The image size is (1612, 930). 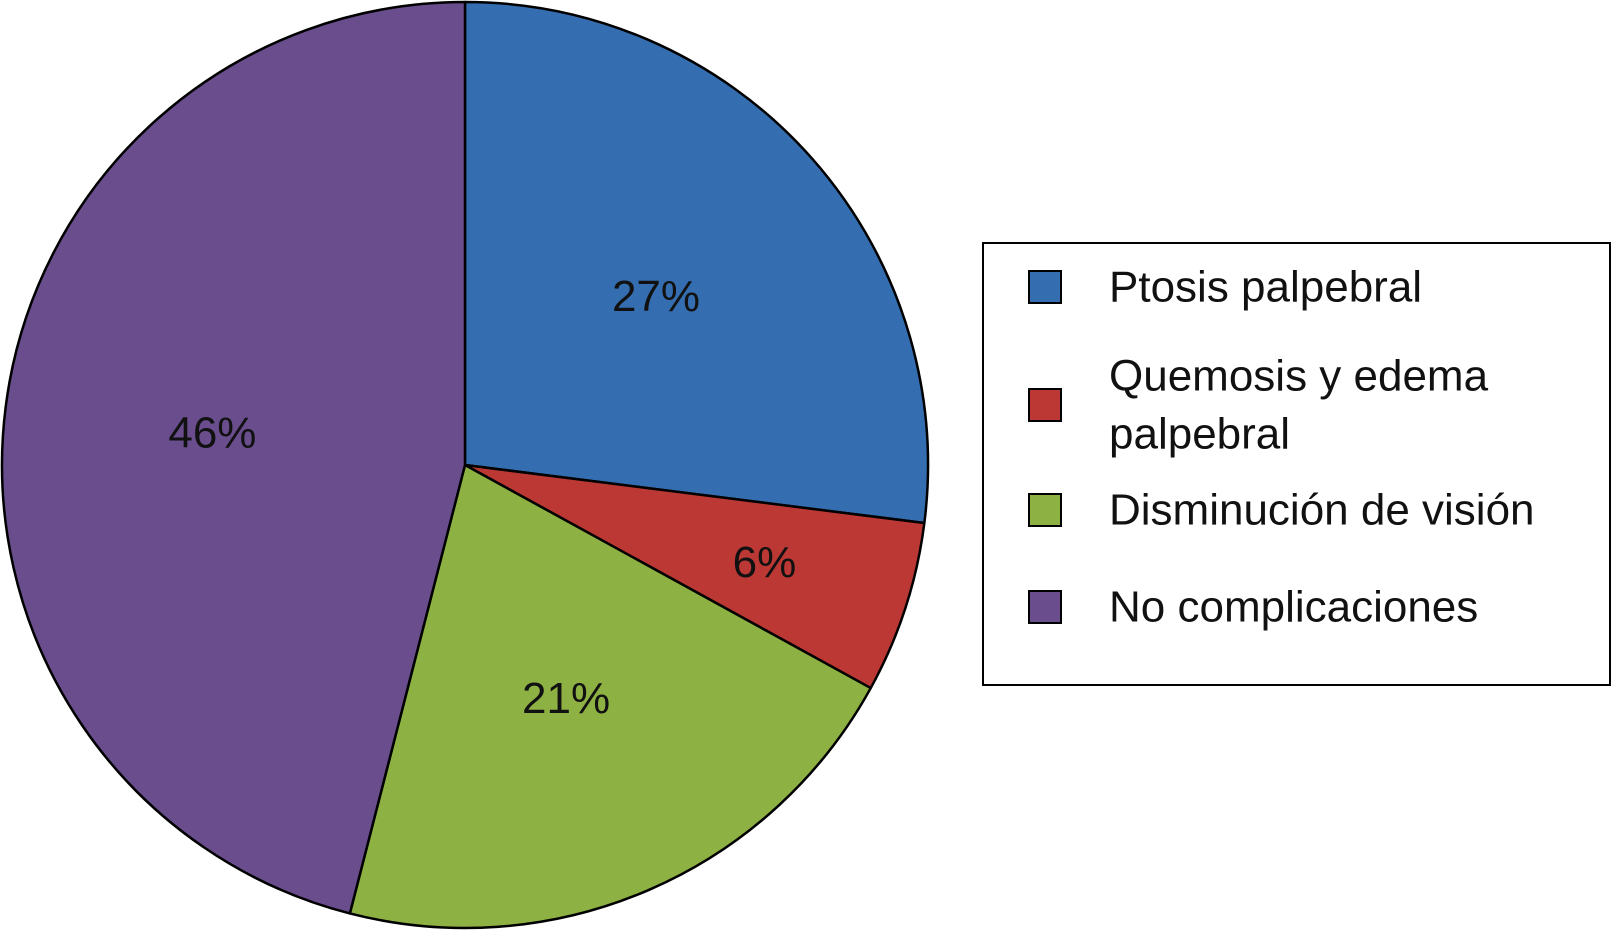 What do you see at coordinates (566, 698) in the screenshot?
I see `slice-label-disminucion-de-vision: 21%` at bounding box center [566, 698].